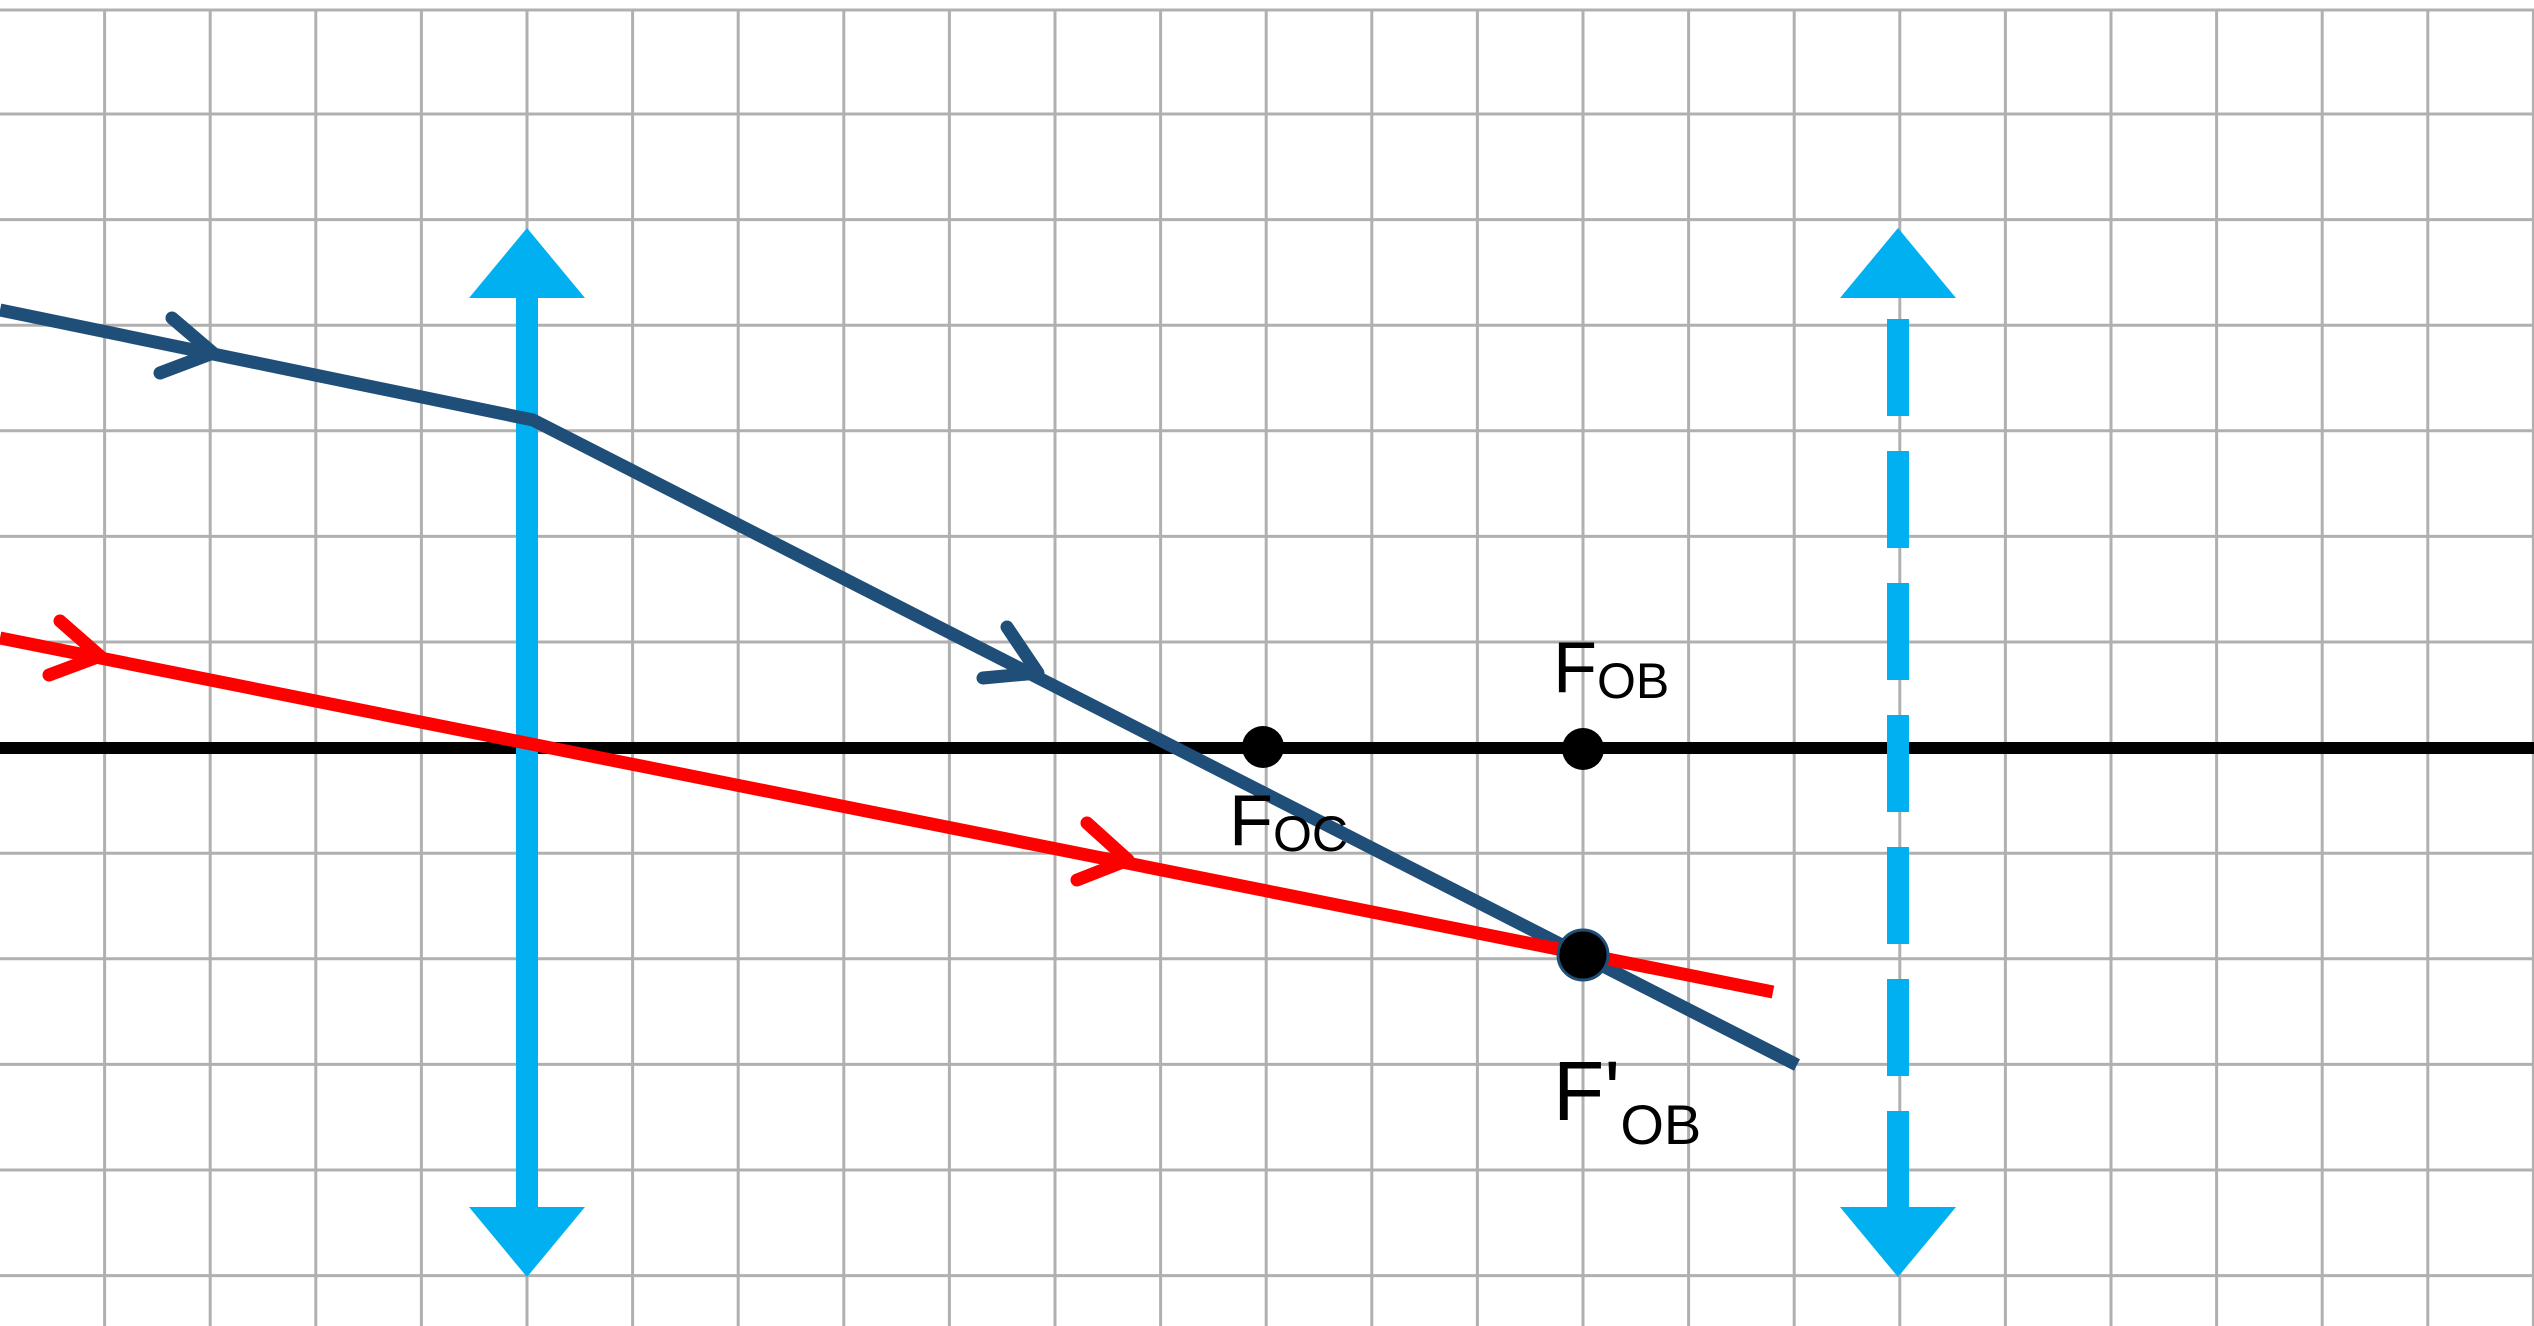  Describe the element at coordinates (1583, 955) in the screenshot. I see `point-f-prime-ob` at that location.